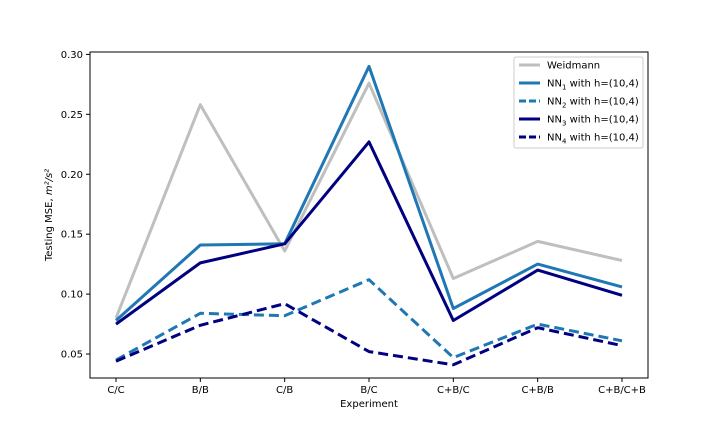 The width and height of the screenshot is (720, 432). I want to click on legend-label: NN3 with h=(10,4), so click(593, 121).